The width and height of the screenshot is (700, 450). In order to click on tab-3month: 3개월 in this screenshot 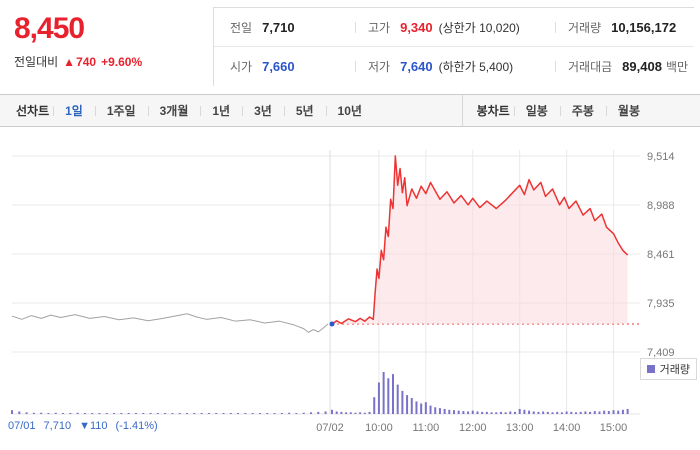, I will do `click(174, 110)`.